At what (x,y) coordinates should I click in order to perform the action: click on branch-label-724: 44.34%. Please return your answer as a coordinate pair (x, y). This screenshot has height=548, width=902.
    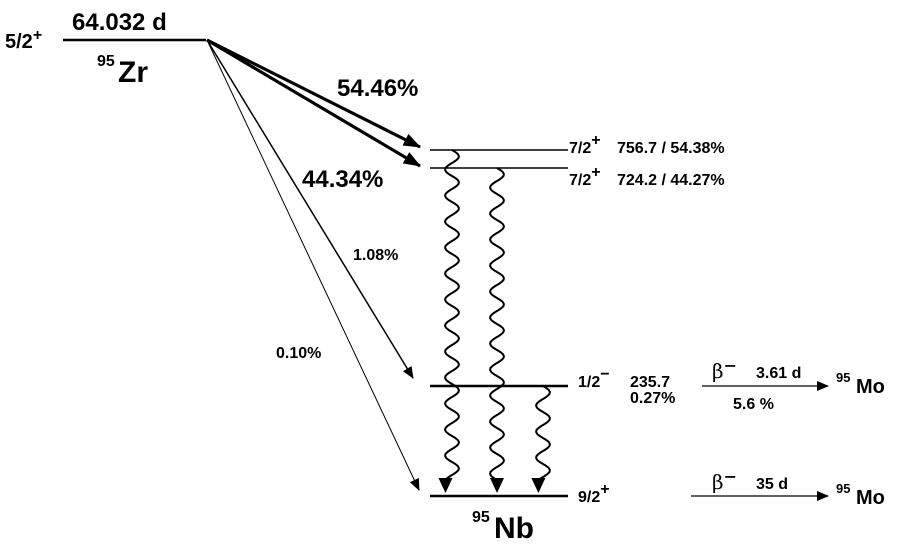
    Looking at the image, I should click on (342, 179).